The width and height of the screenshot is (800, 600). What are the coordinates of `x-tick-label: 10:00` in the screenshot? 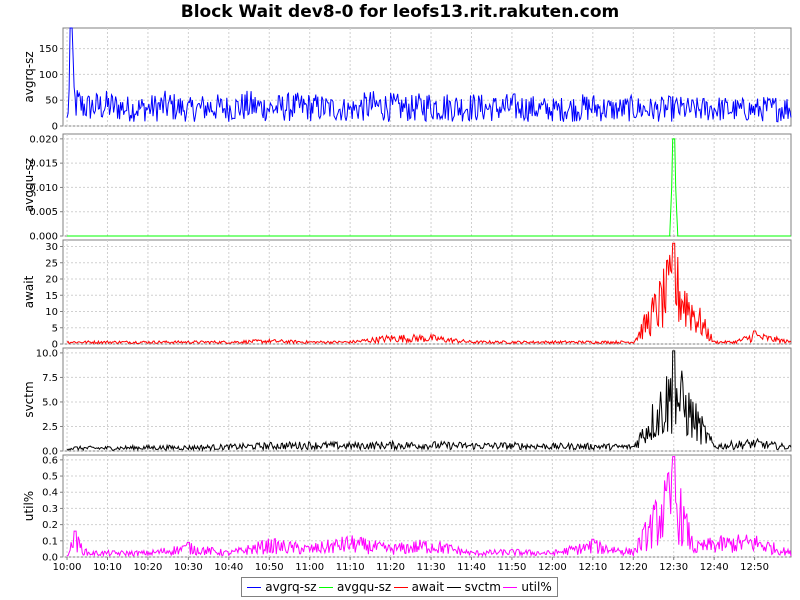 It's located at (67, 567).